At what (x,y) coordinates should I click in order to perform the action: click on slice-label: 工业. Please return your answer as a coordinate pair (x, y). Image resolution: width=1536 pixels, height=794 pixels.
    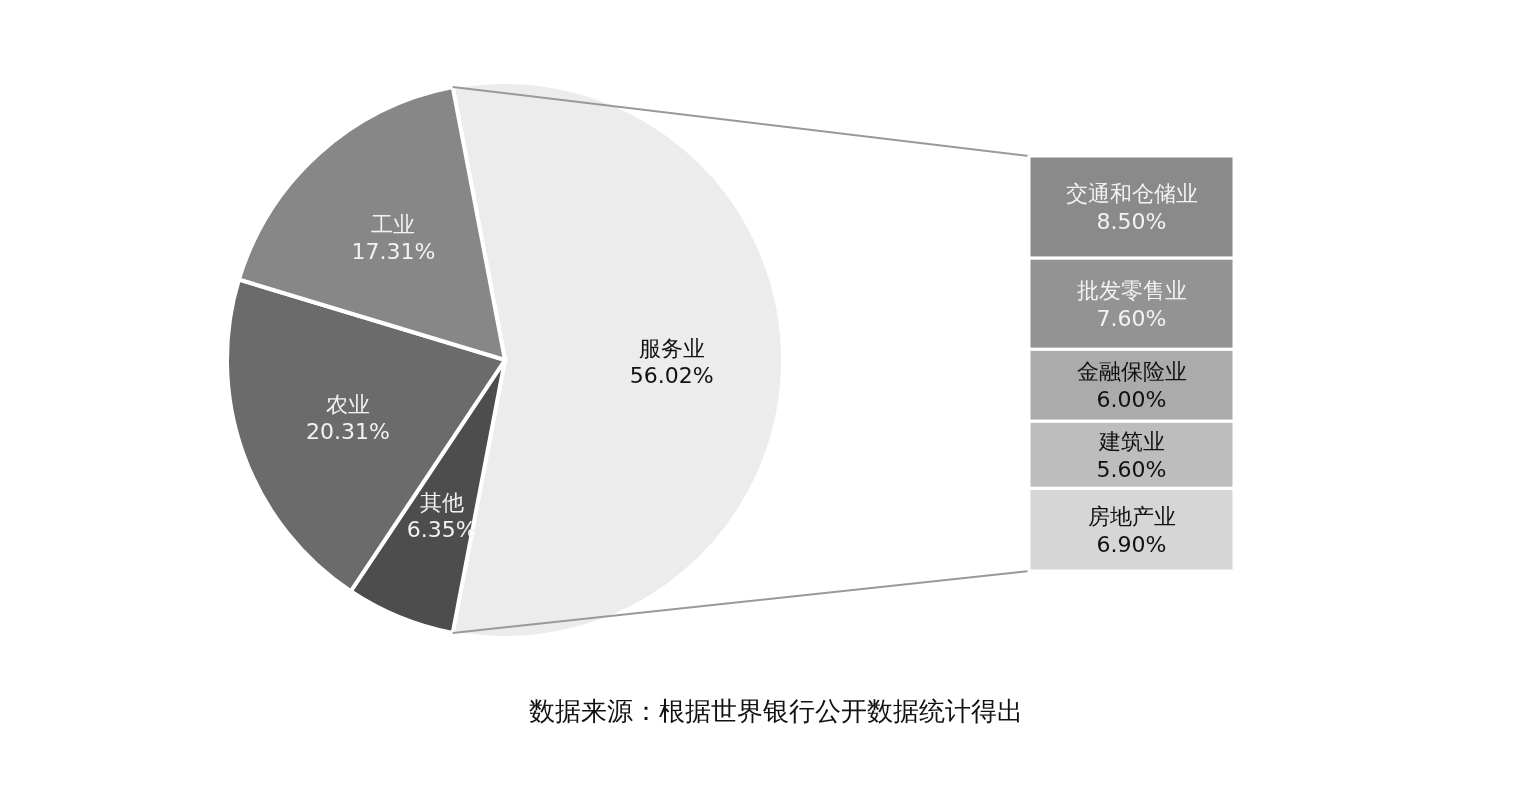
    Looking at the image, I should click on (393, 224).